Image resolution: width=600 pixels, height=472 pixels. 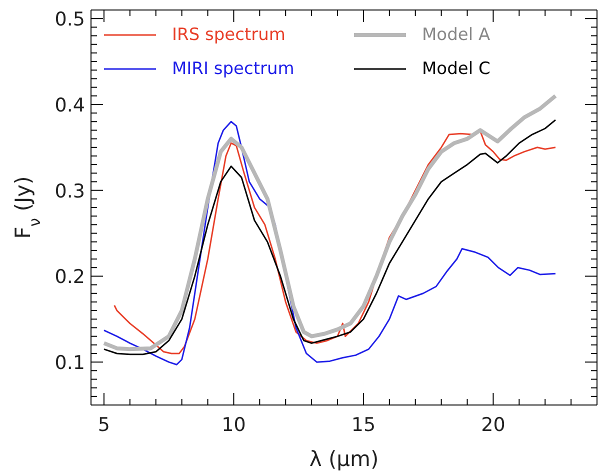 I want to click on legend-label: MIRI spectrum, so click(x=233, y=69).